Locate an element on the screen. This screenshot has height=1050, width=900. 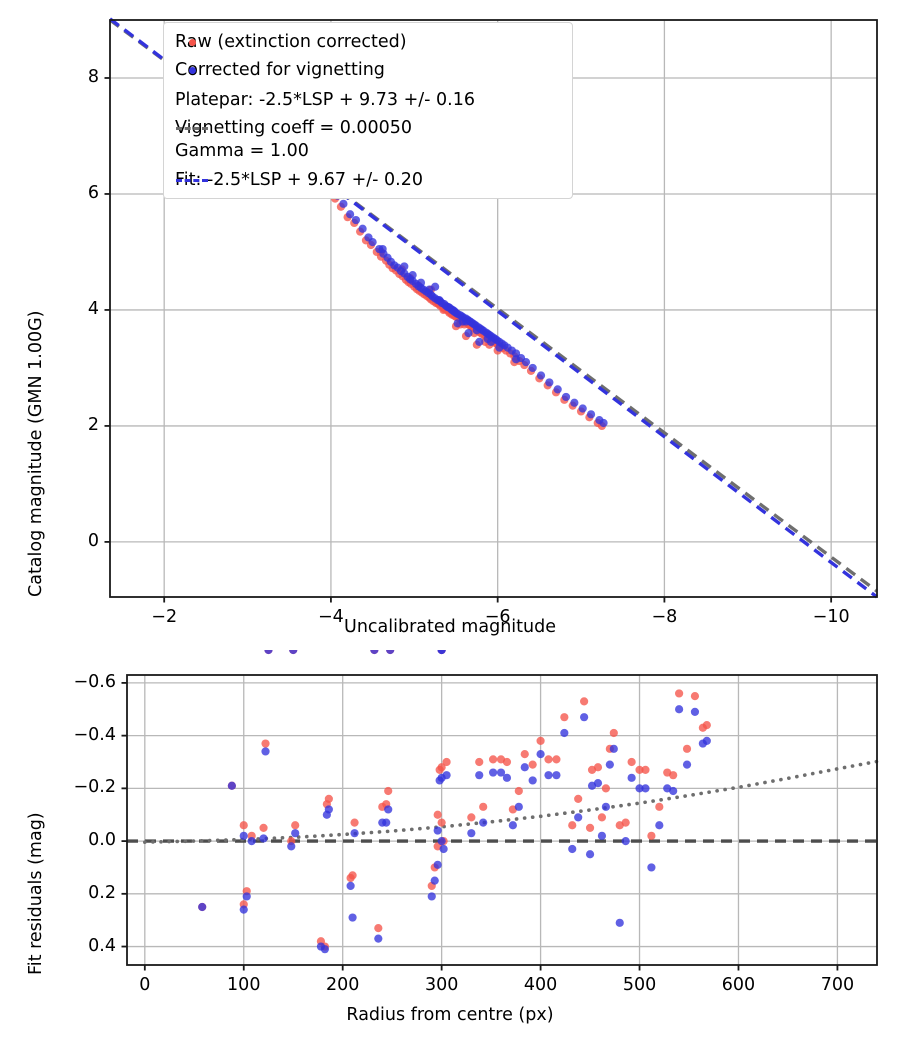
xtick-label: −6 is located at coordinates (497, 617).